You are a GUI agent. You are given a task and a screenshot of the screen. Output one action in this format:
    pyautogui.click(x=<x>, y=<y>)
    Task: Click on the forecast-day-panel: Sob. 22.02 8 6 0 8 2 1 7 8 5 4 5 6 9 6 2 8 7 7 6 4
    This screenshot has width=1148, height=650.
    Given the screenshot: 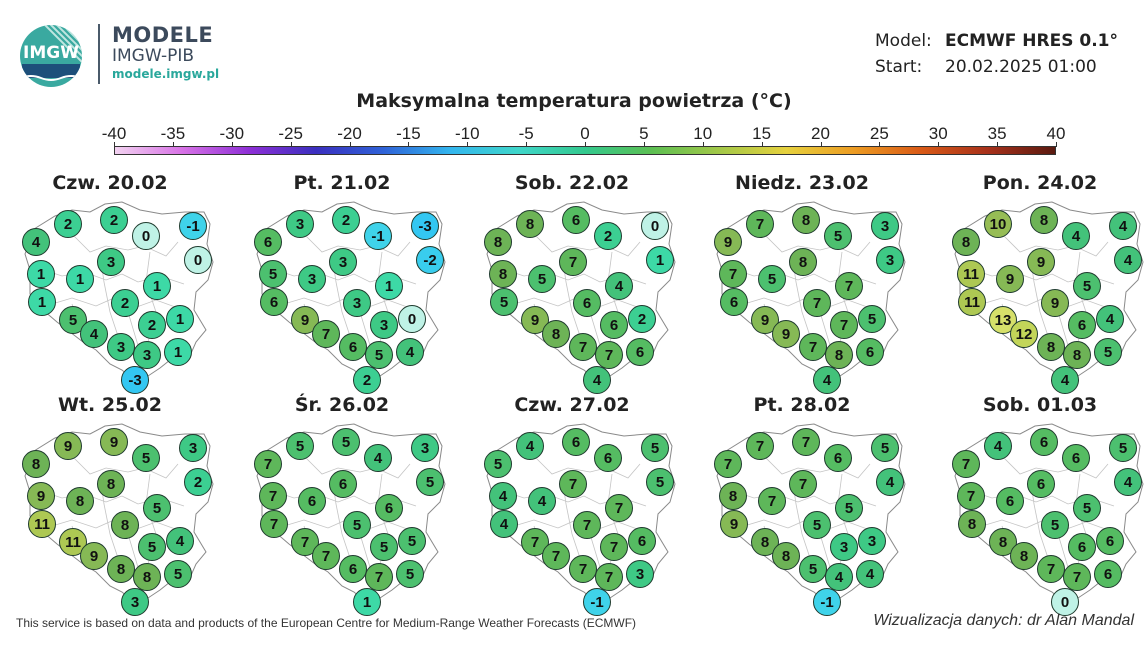 What is the action you would take?
    pyautogui.click(x=574, y=283)
    